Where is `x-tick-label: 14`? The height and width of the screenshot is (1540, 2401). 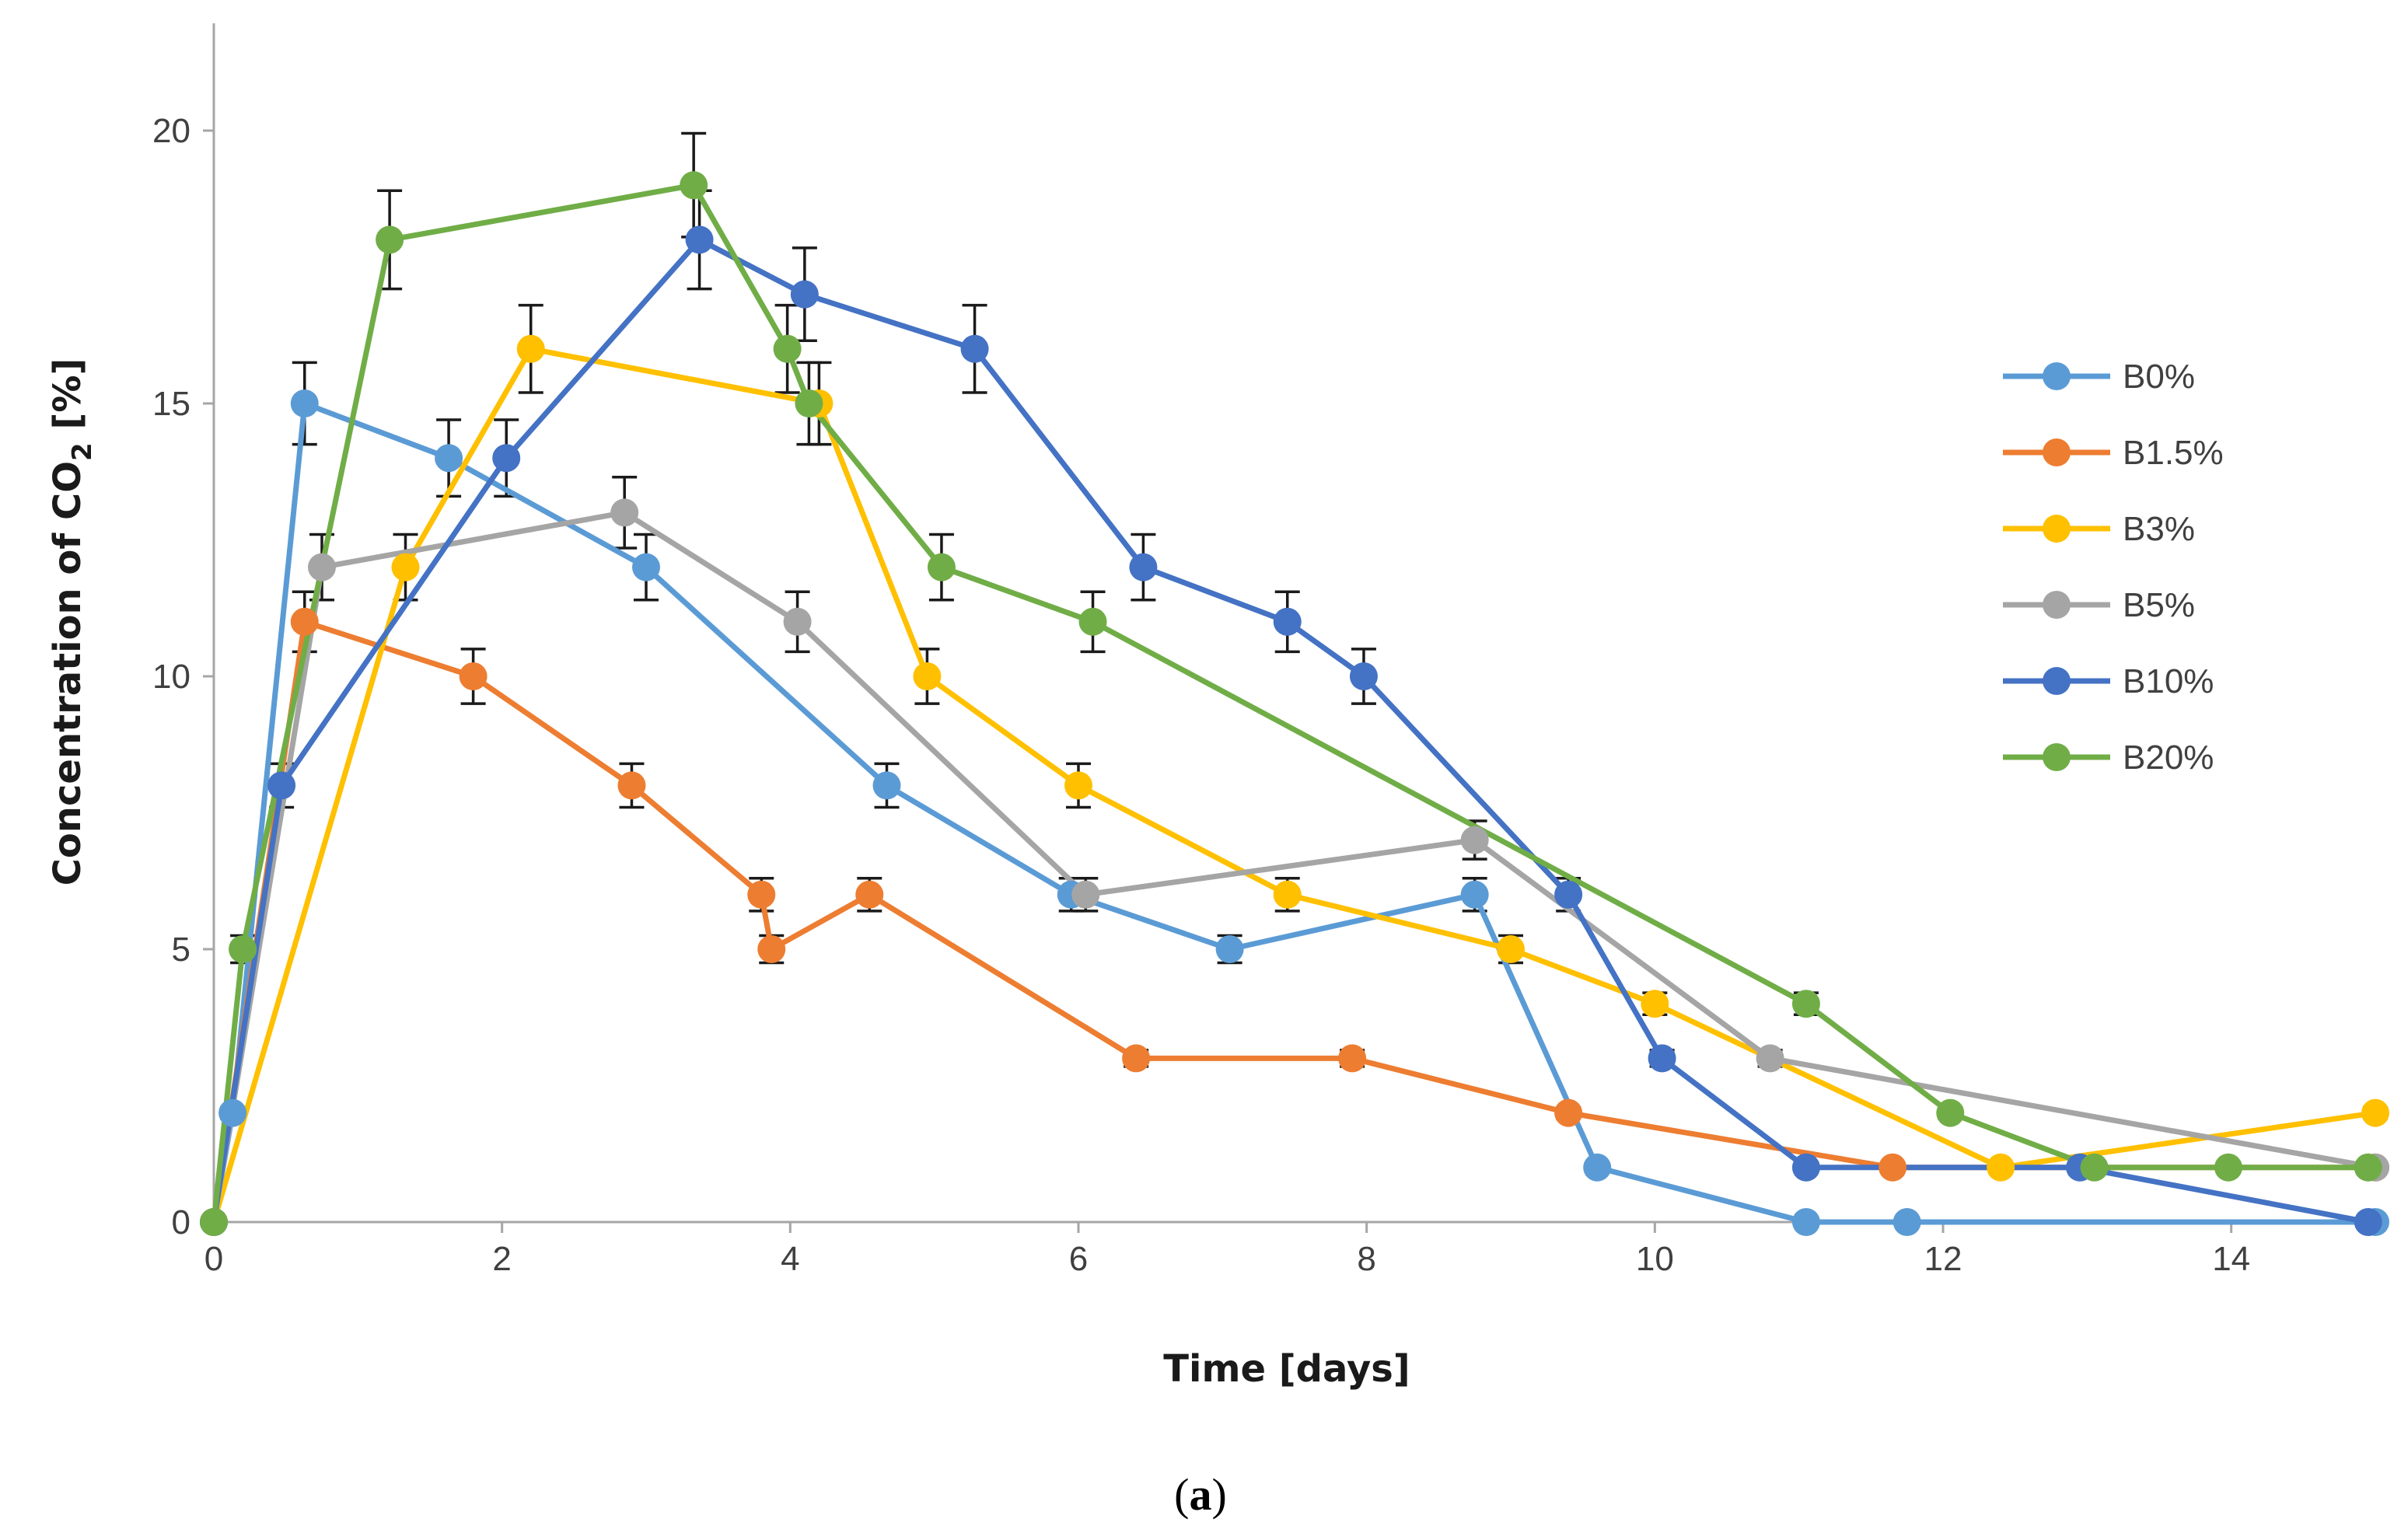
x-tick-label: 14 is located at coordinates (2231, 1259).